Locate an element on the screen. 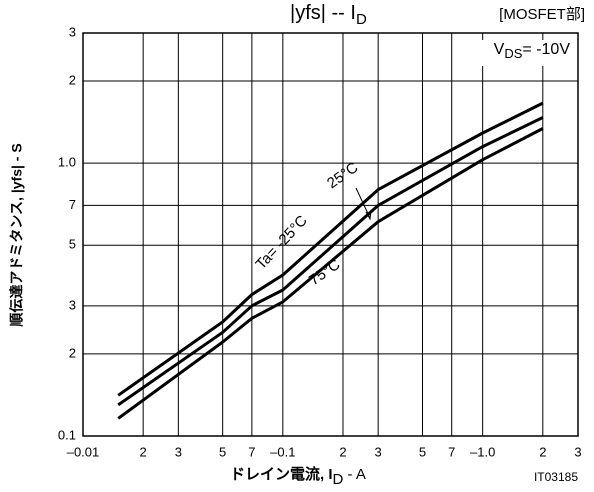  condition-bg is located at coordinates (518, 53).